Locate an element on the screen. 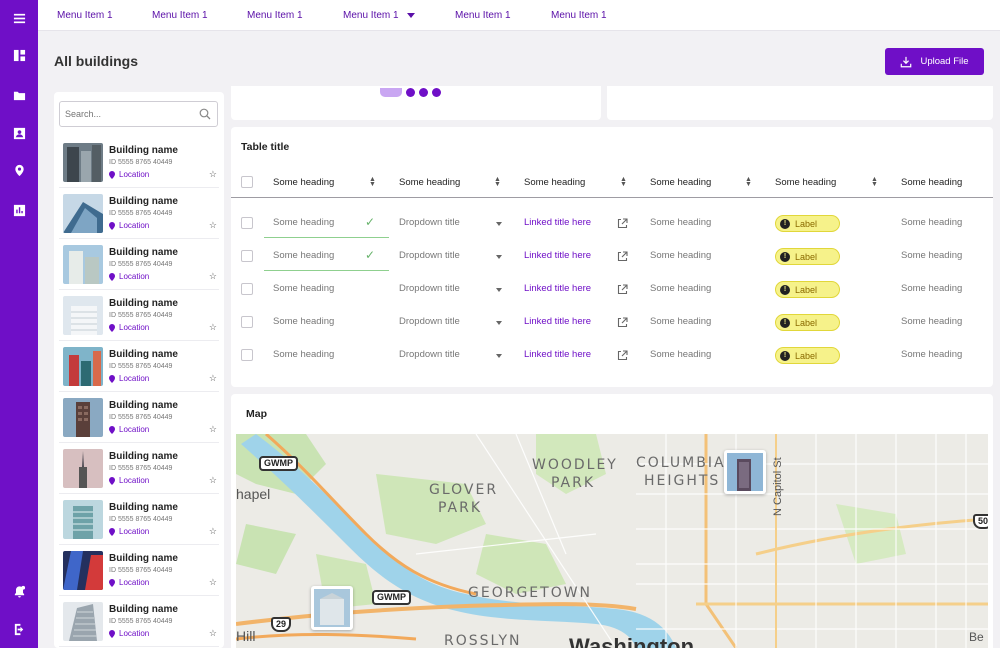  notifications-icon is located at coordinates (19, 591).